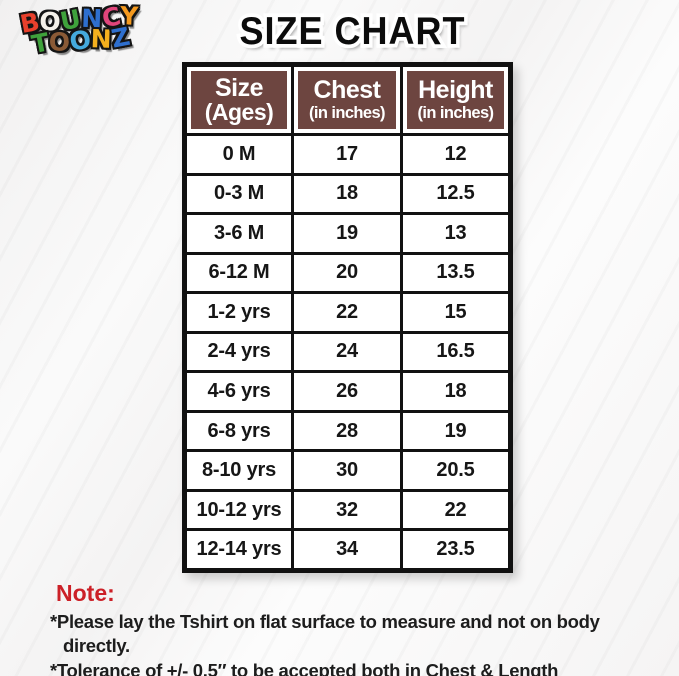 The image size is (679, 676). I want to click on table-cell: 12-14 yrs, so click(239, 549).